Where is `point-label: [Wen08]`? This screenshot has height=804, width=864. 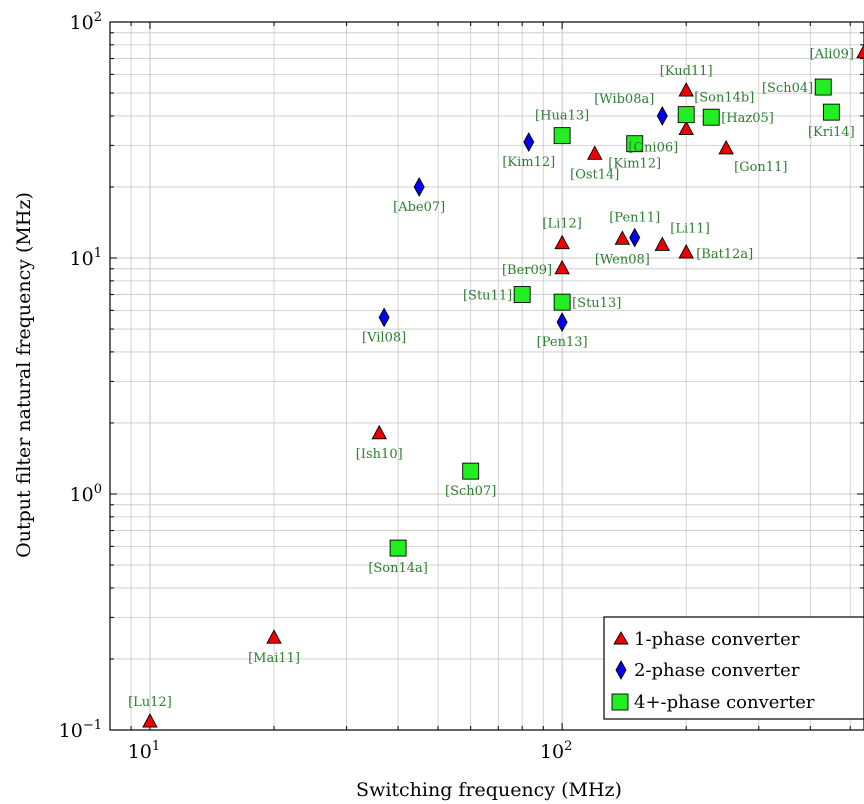 point-label: [Wen08] is located at coordinates (622, 259).